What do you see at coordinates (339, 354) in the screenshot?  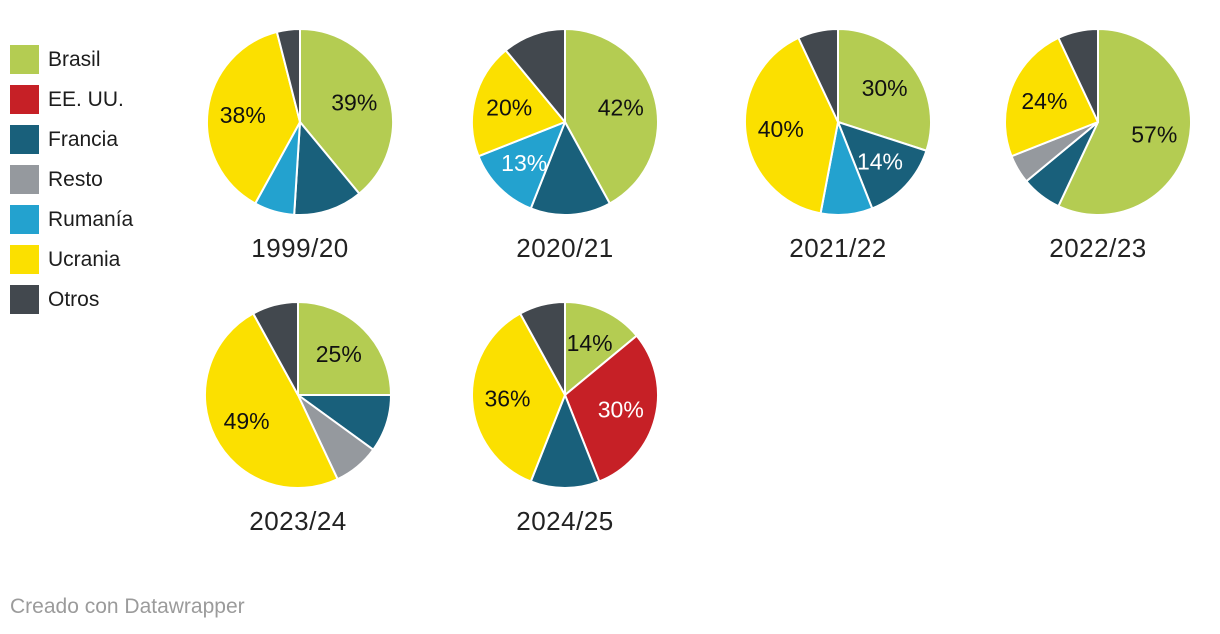 I see `slice-value-label: 25%` at bounding box center [339, 354].